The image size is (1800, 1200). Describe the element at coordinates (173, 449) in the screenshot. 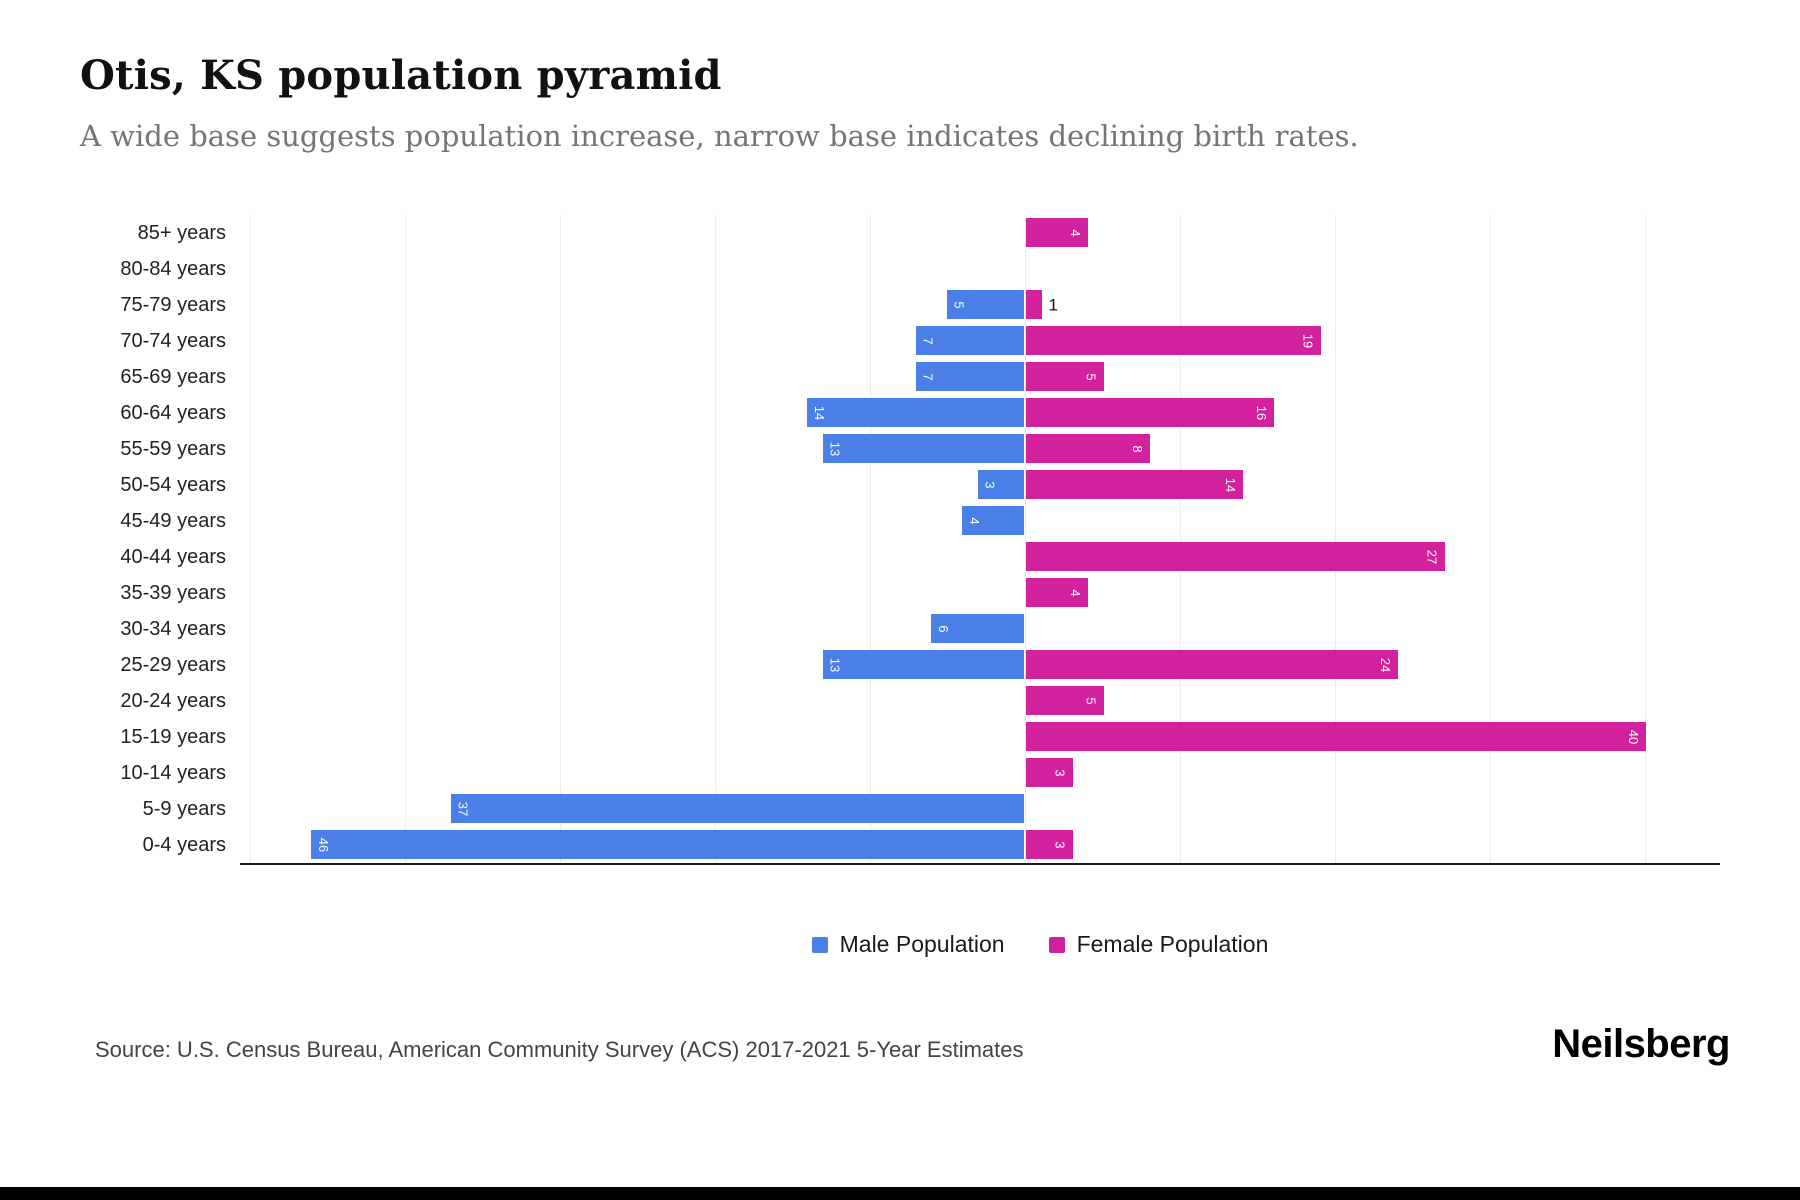

I see `y-axis-label: 55-59 years` at that location.